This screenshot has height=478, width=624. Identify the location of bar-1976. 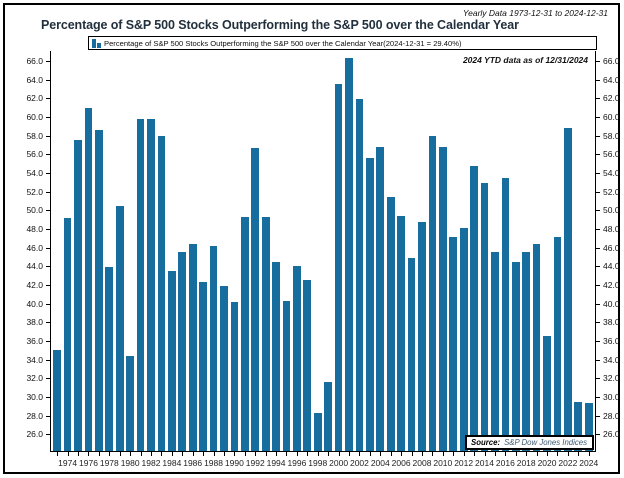
(88, 279).